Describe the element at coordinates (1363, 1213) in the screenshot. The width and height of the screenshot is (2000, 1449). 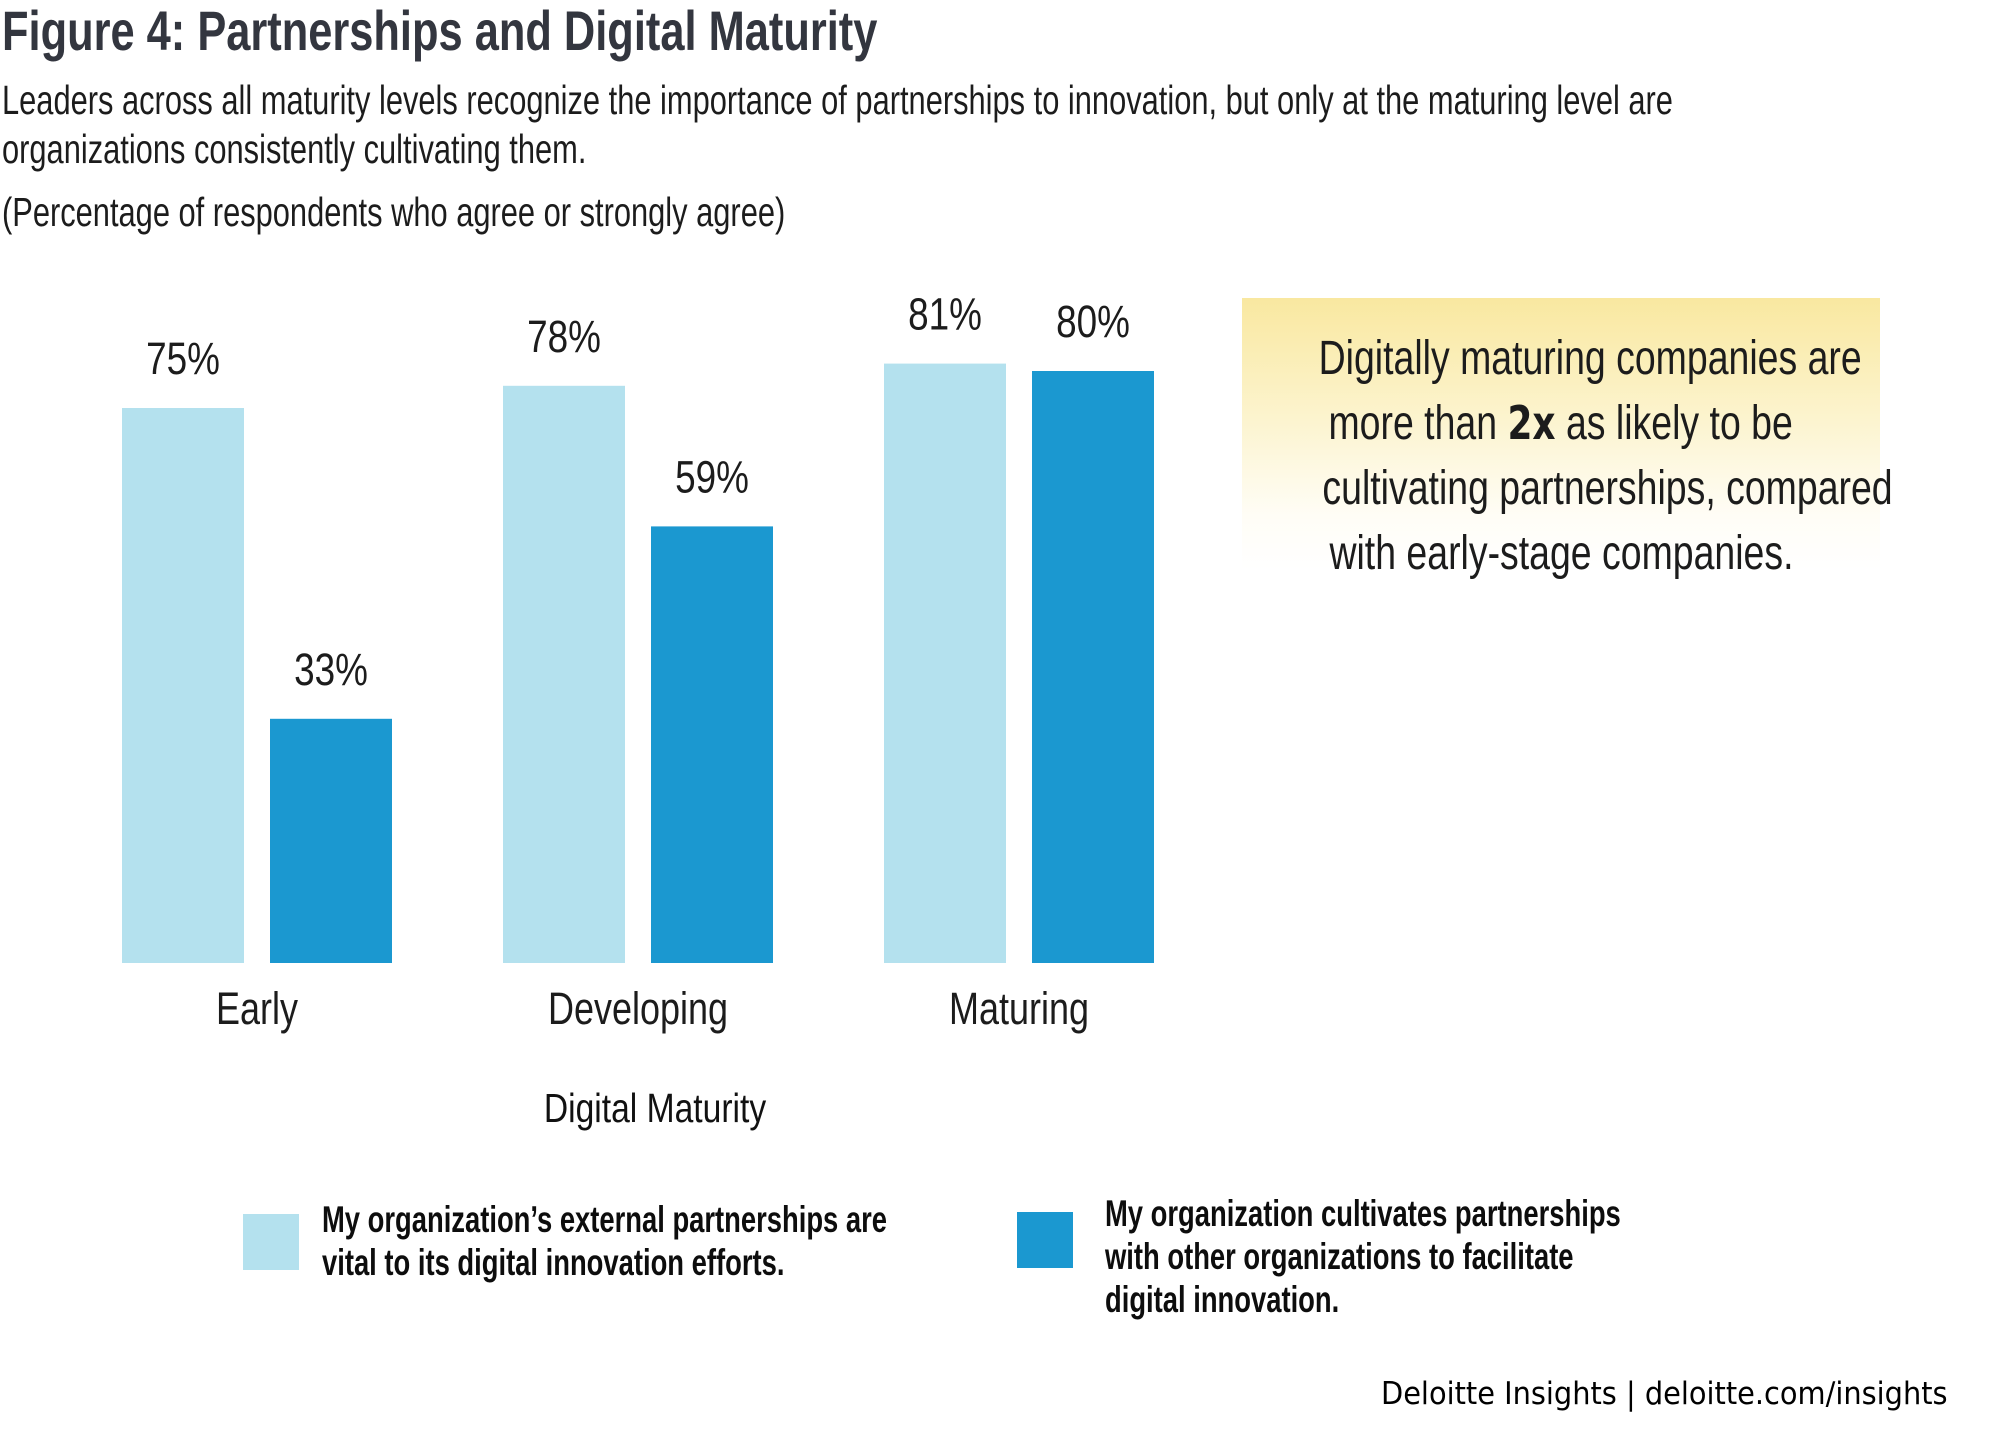
I see `legend-2-line-1: My organization cultivates partnerships` at that location.